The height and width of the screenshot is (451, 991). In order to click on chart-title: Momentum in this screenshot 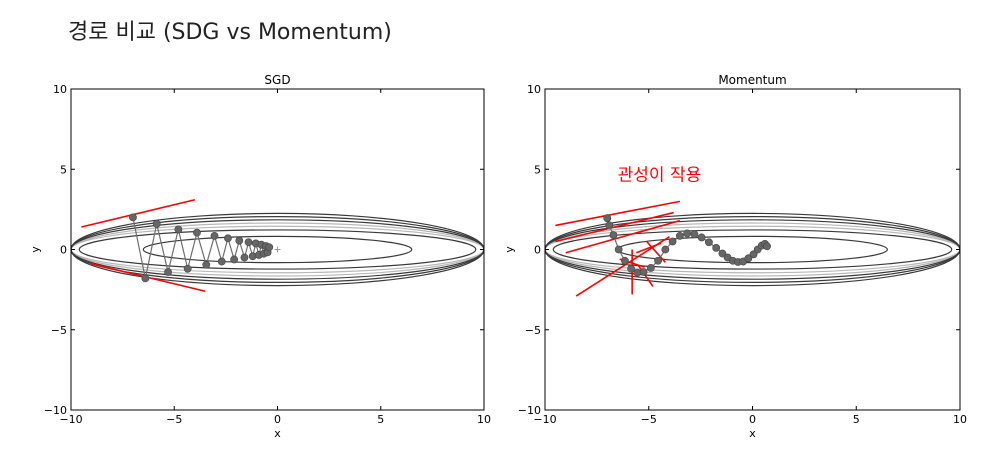, I will do `click(752, 80)`.